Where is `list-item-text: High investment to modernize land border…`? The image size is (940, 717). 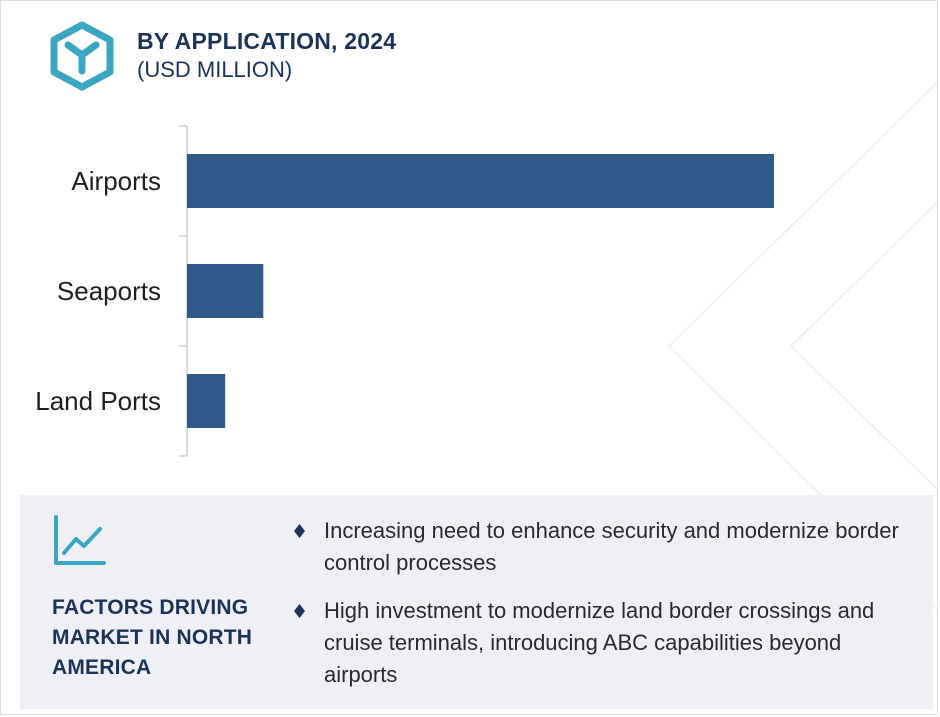 list-item-text: High investment to modernize land border… is located at coordinates (599, 642).